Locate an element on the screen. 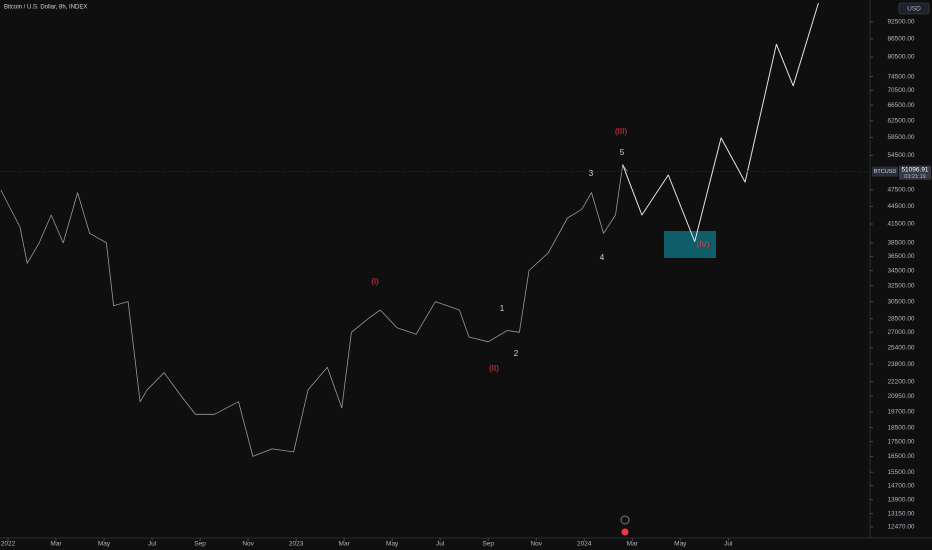 Image resolution: width=932 pixels, height=550 pixels. y-tick-label: 62500.00 is located at coordinates (900, 121).